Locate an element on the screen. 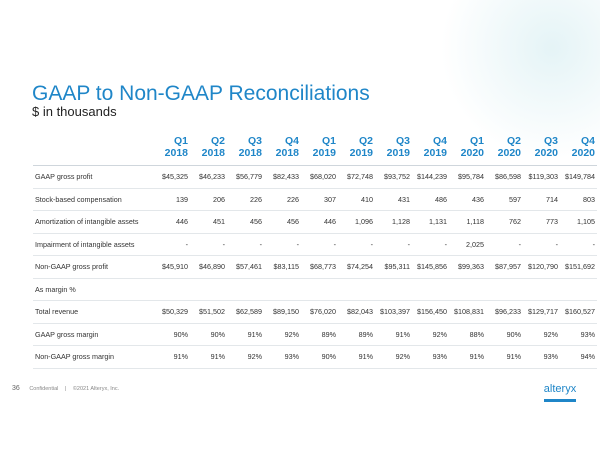  table-cell: 93% is located at coordinates (578, 334).